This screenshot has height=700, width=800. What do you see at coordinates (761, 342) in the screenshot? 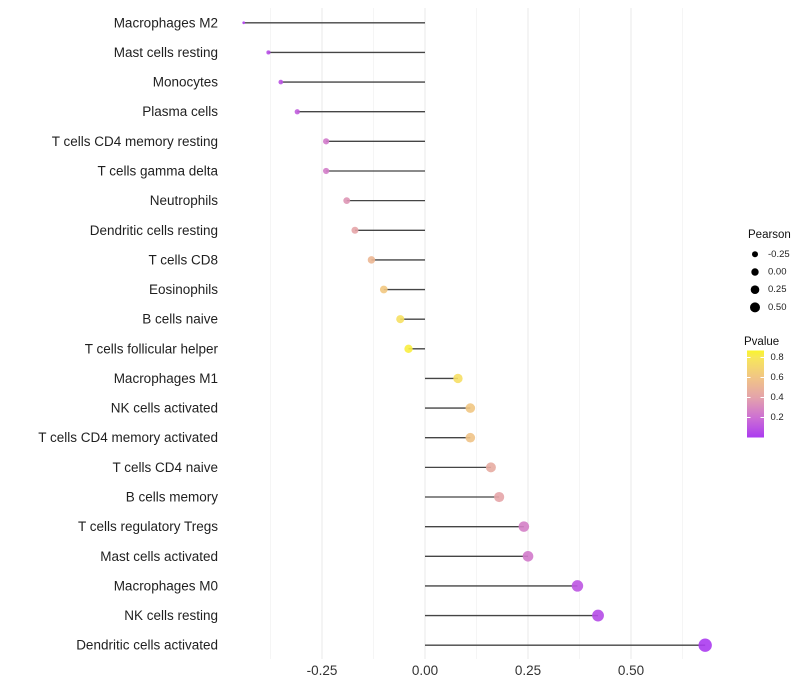
I see `pvalue-color-legend-title: Pvalue` at bounding box center [761, 342].